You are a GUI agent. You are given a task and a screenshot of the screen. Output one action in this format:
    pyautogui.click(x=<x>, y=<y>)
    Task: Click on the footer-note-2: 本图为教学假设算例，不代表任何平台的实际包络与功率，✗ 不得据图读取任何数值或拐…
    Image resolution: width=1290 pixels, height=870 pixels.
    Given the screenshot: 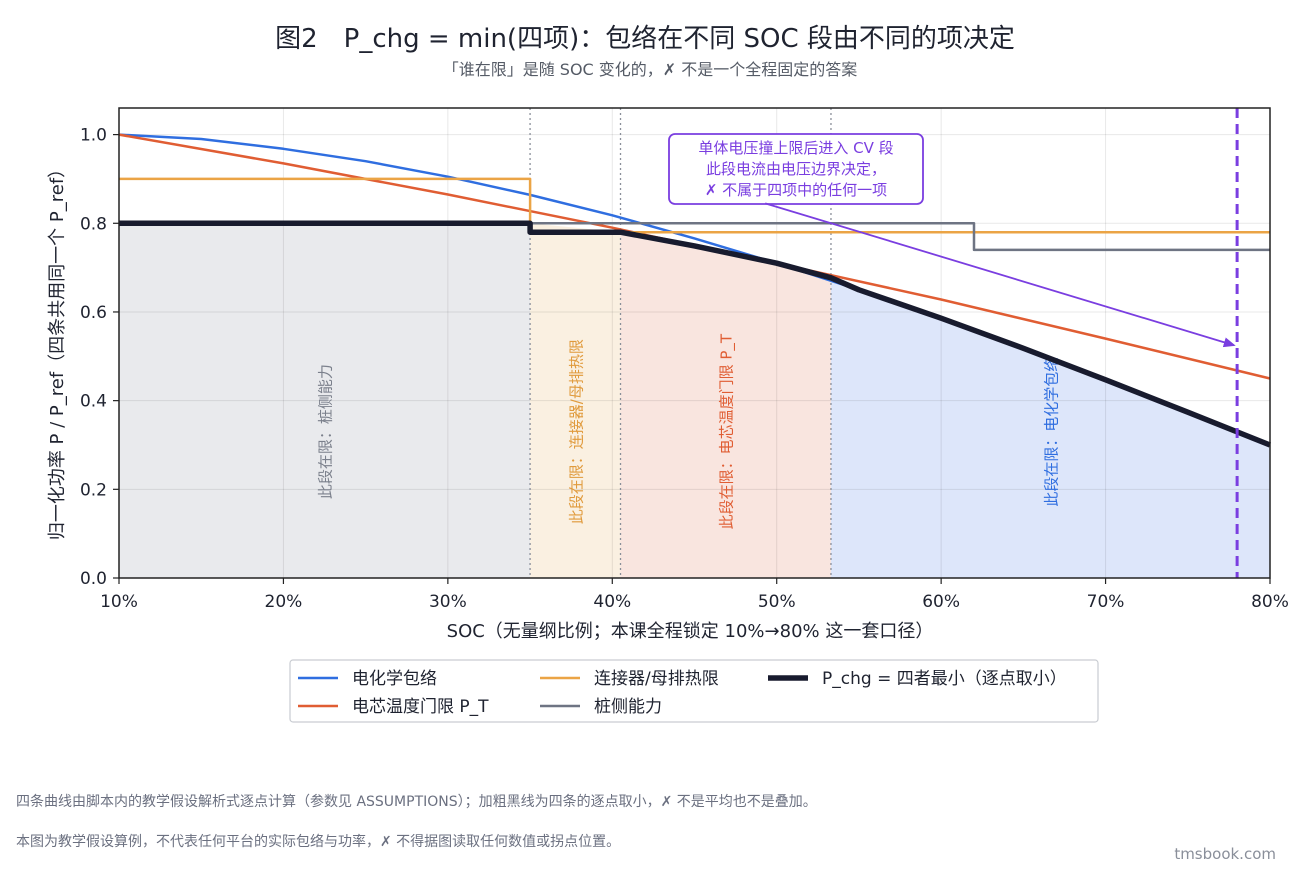 What is the action you would take?
    pyautogui.click(x=318, y=842)
    